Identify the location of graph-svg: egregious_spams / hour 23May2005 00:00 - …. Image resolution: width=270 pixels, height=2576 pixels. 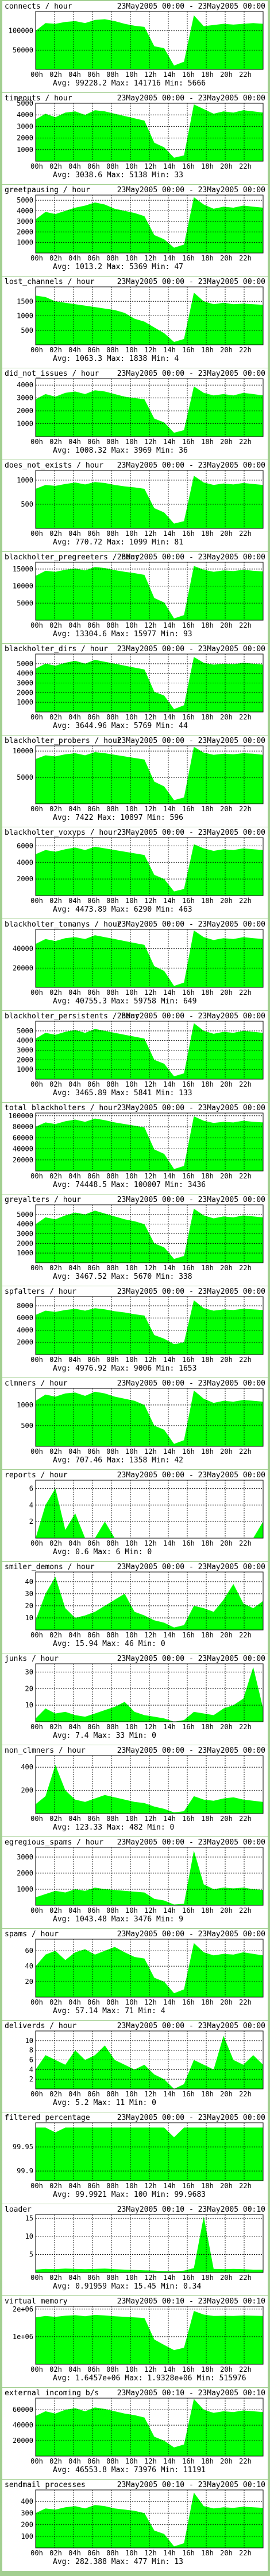
(135, 1882).